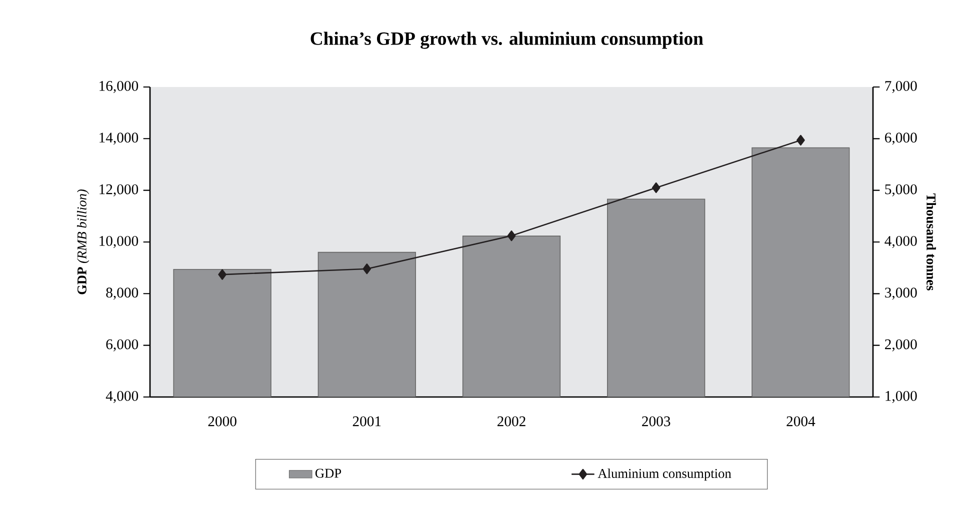 The image size is (965, 523). What do you see at coordinates (900, 242) in the screenshot?
I see `y2-tick-label: 4,000` at bounding box center [900, 242].